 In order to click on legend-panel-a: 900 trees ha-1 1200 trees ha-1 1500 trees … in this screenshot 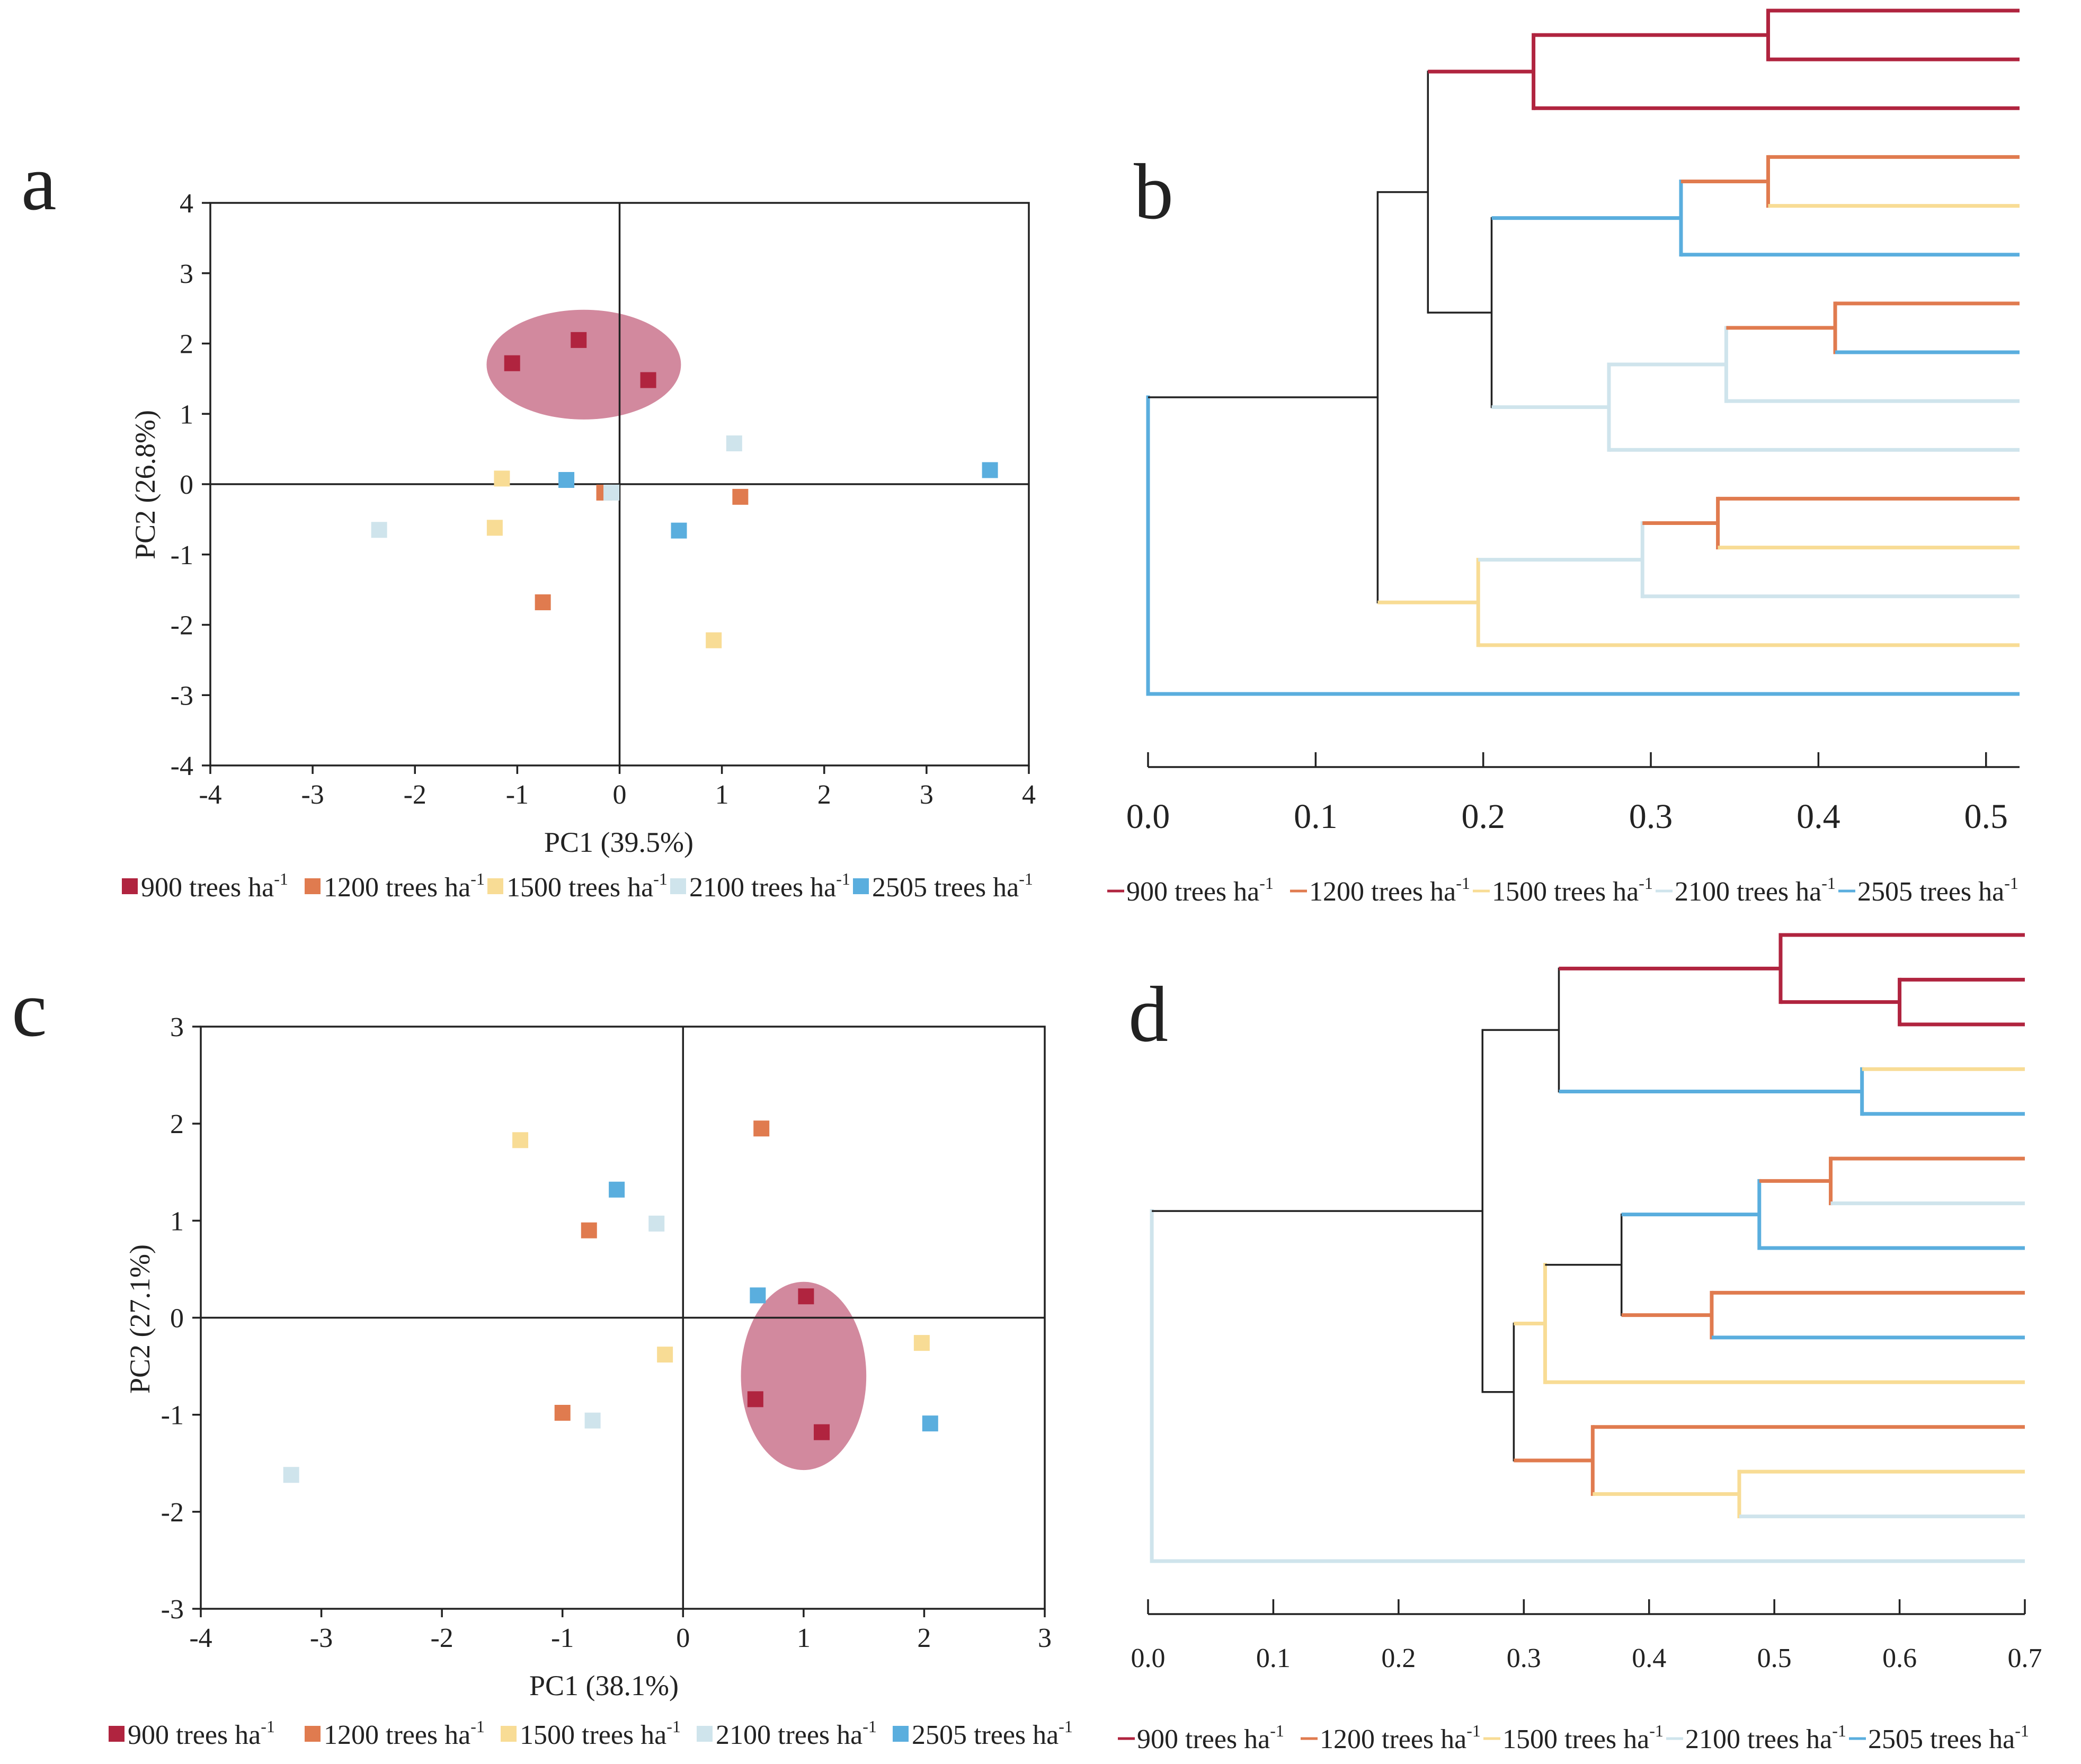, I will do `click(578, 886)`.